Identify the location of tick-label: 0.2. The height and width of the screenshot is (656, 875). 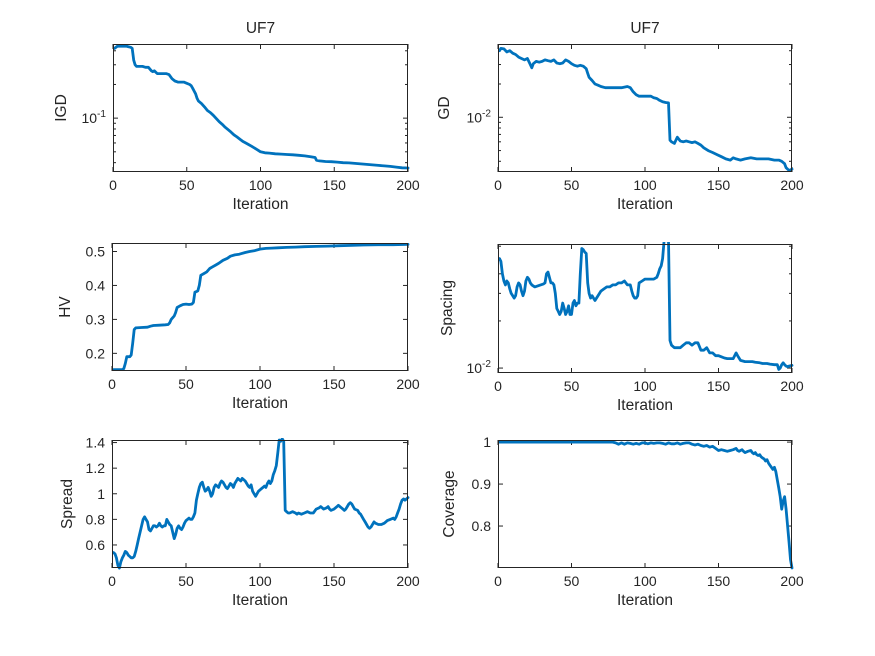
(96, 353).